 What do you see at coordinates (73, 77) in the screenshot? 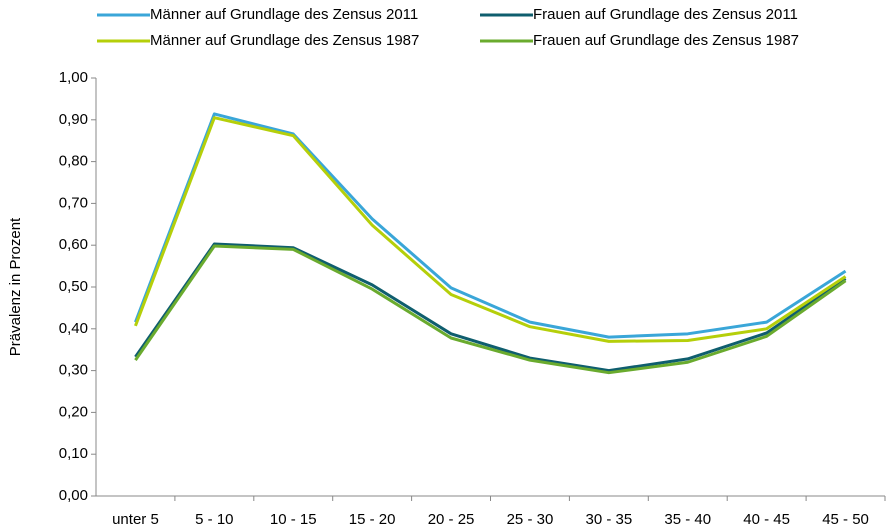
I see `y-tick-label: 1,00` at bounding box center [73, 77].